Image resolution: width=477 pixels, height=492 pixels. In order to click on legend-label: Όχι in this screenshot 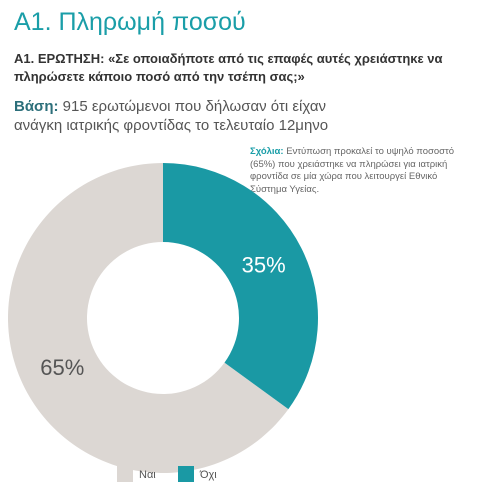, I will do `click(208, 475)`.